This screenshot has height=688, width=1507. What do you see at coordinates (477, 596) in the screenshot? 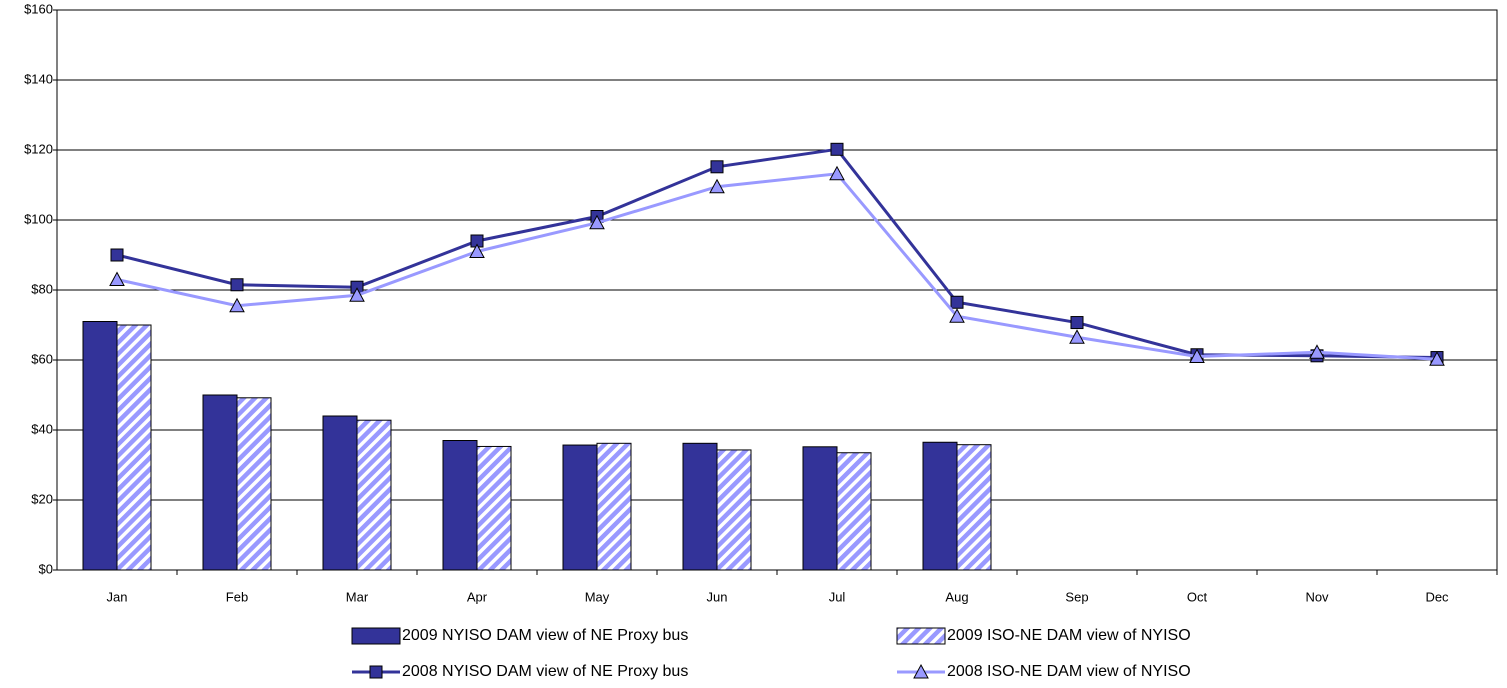
I see `x-tick-label: Apr` at bounding box center [477, 596].